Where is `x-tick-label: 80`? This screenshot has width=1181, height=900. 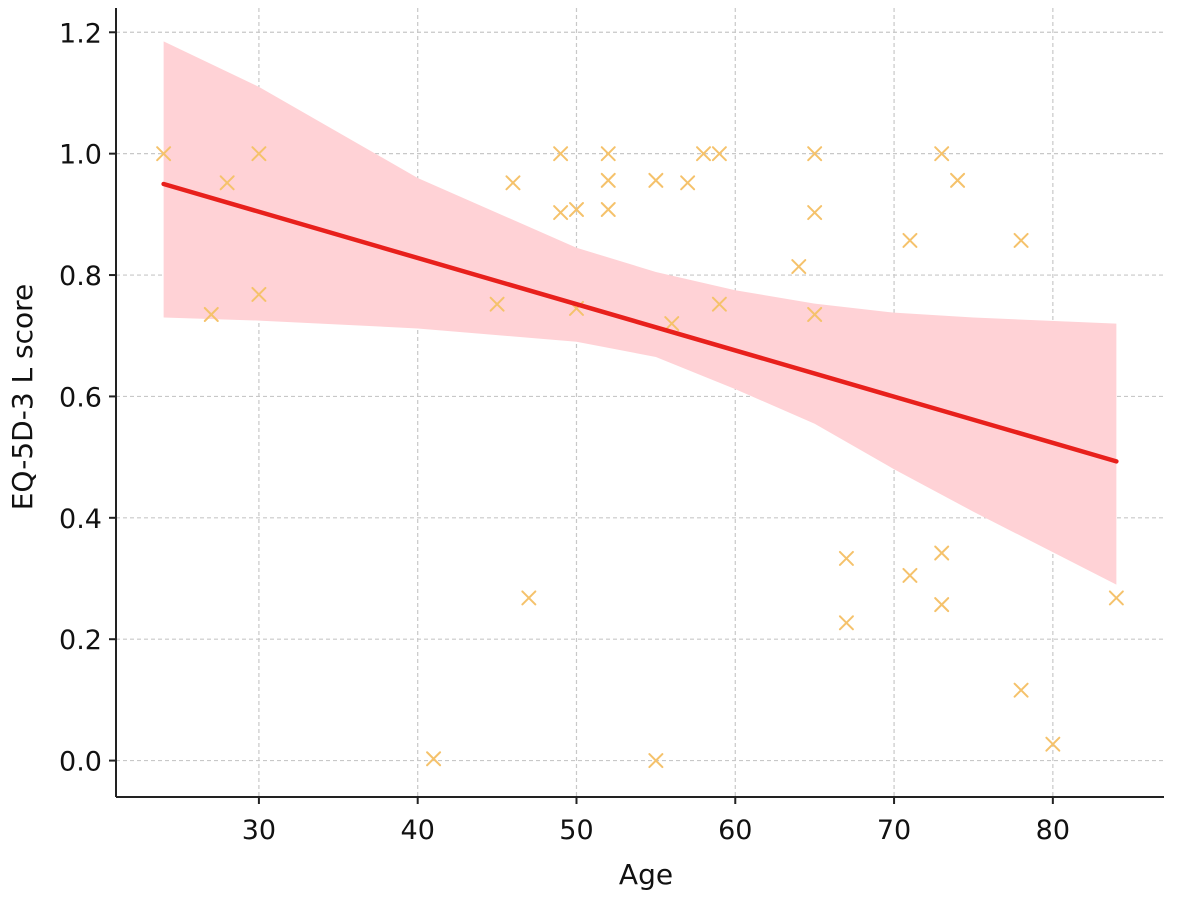 x-tick-label: 80 is located at coordinates (1053, 830).